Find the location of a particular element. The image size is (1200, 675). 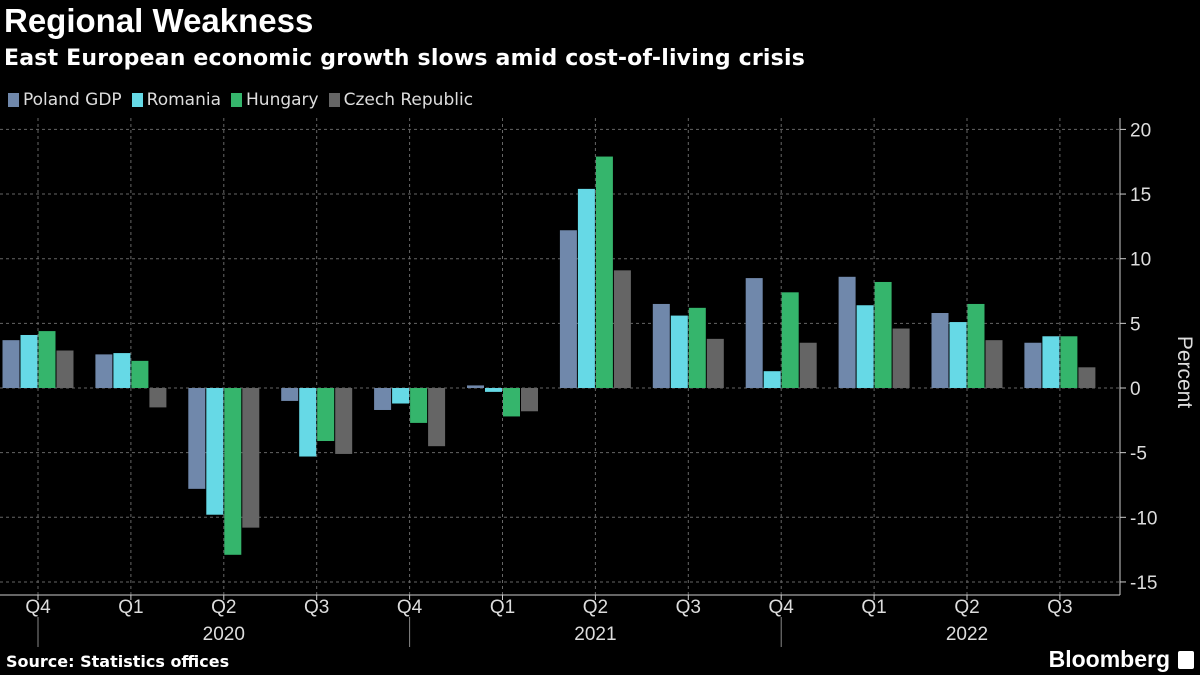

year-label: 2020 is located at coordinates (224, 634).